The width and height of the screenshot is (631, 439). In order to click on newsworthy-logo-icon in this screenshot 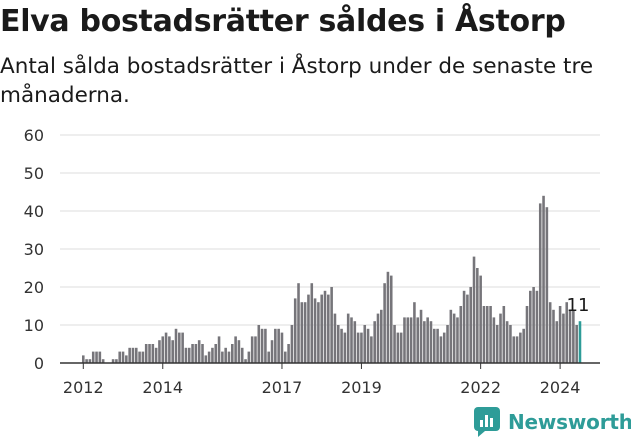, I will do `click(487, 422)`.